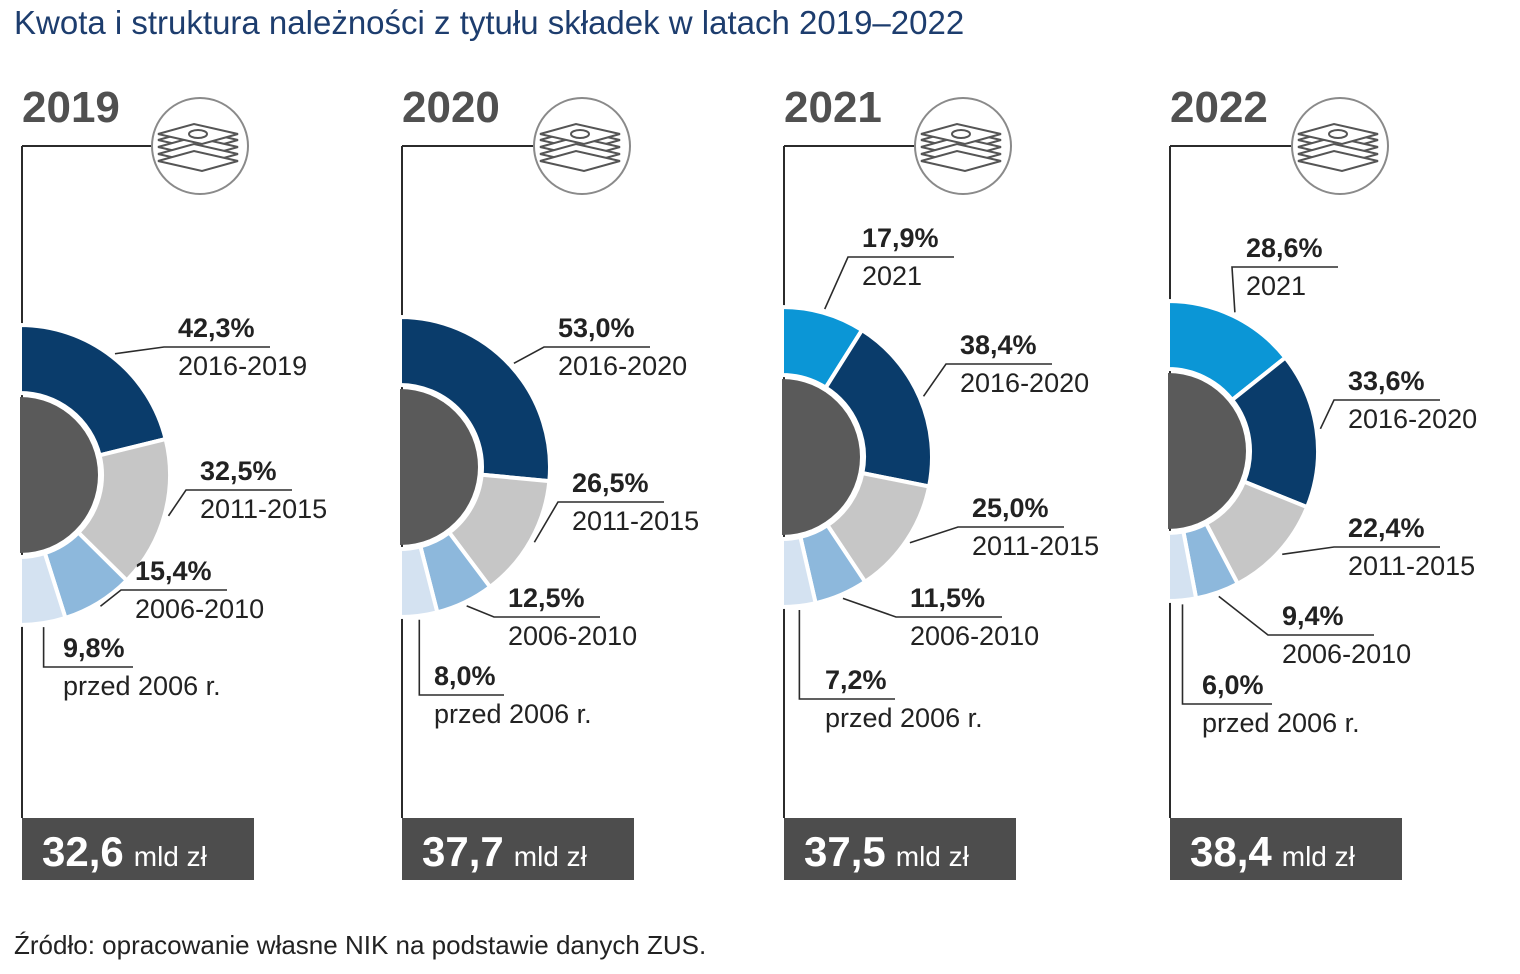  What do you see at coordinates (1273, 851) in the screenshot?
I see `total-label: 38,4 mld zł` at bounding box center [1273, 851].